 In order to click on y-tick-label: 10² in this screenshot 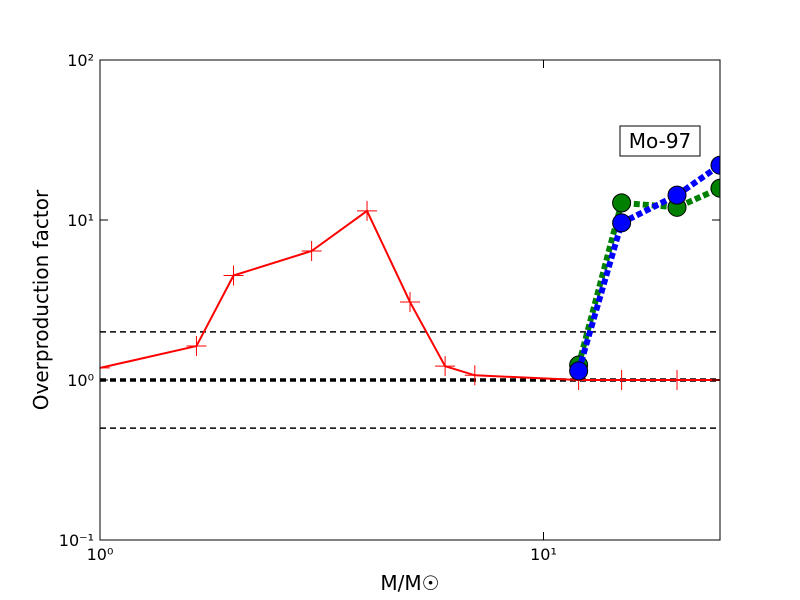, I will do `click(80, 60)`.